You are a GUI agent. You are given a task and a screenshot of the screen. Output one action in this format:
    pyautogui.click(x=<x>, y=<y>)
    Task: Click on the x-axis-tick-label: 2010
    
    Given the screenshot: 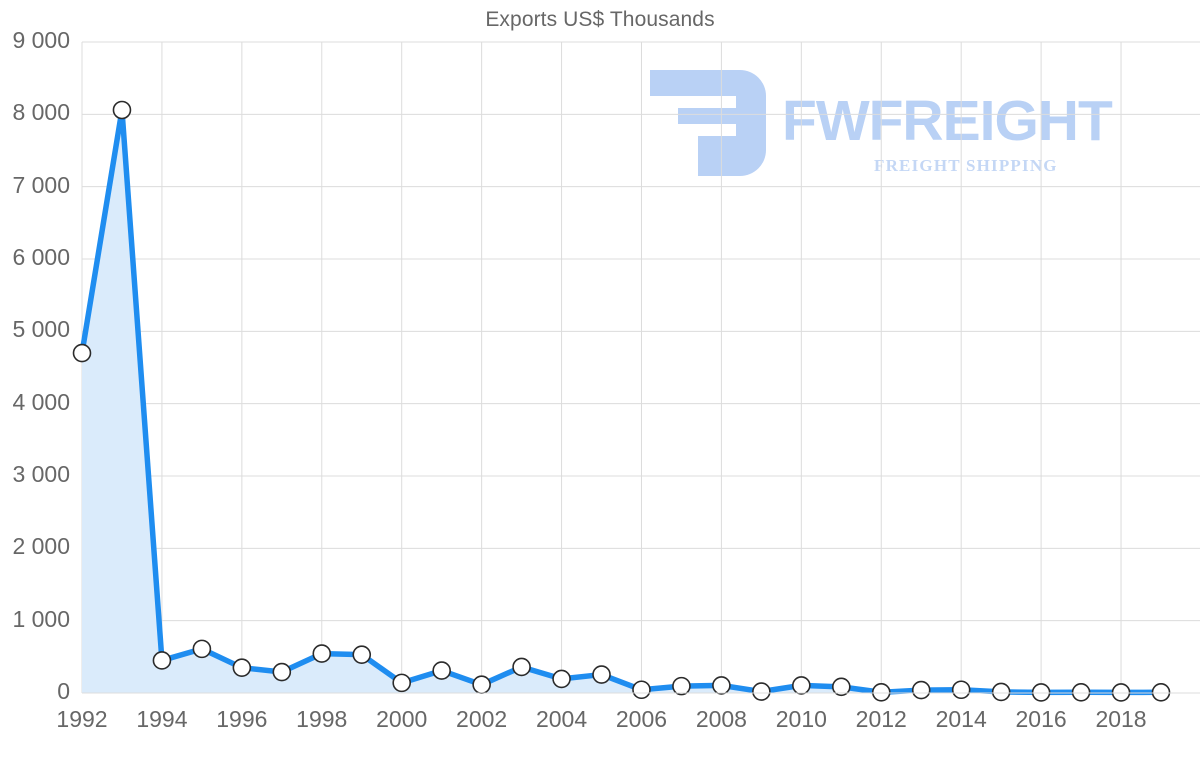 What is the action you would take?
    pyautogui.click(x=801, y=719)
    